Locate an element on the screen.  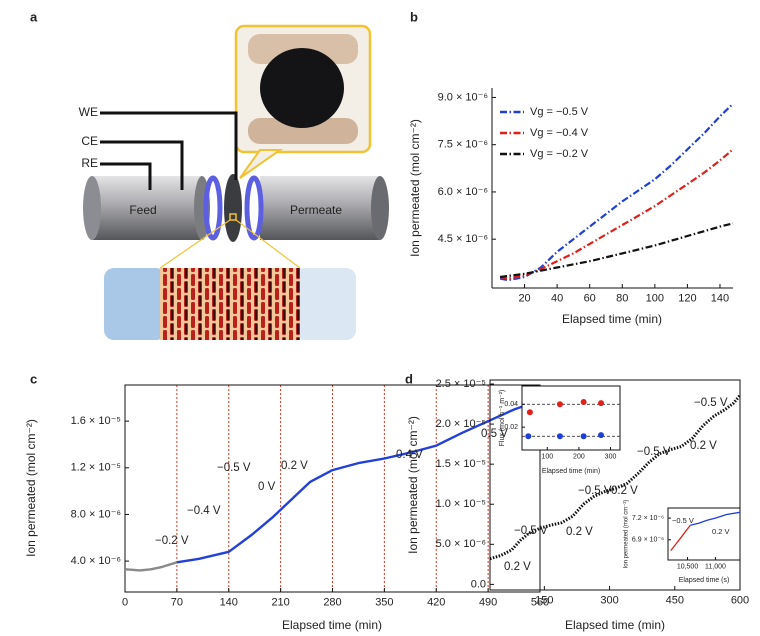
membrane-structure is located at coordinates (230, 304).